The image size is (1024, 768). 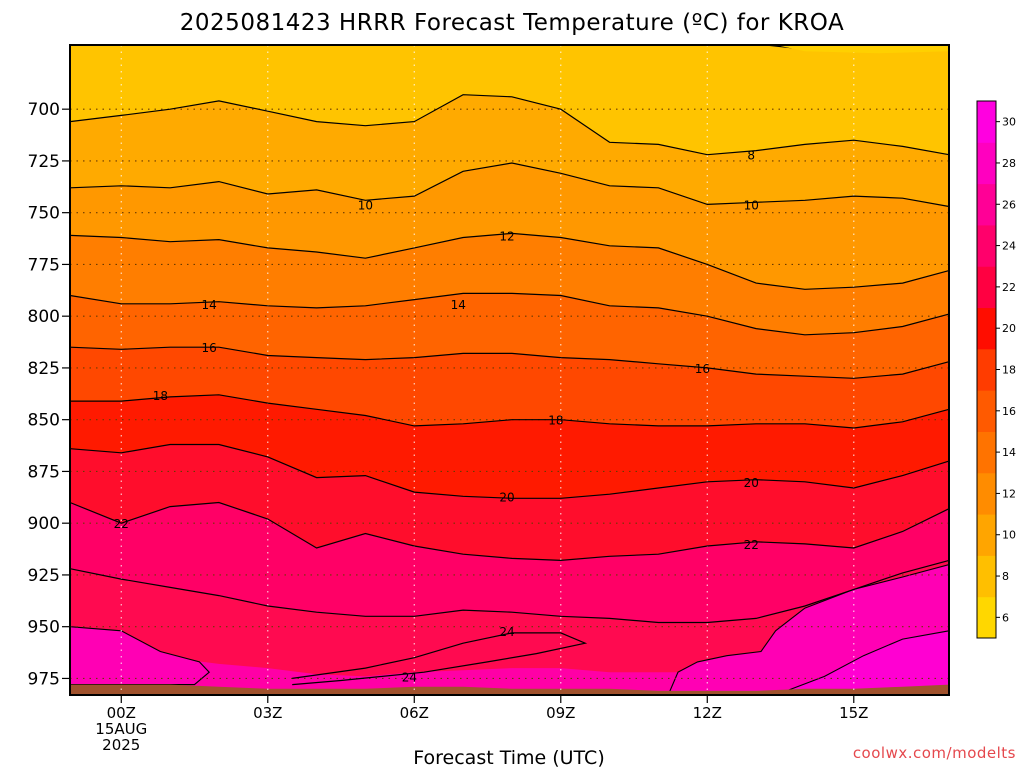 I want to click on colorbar-tick-label-20: 20, so click(x=1009, y=328).